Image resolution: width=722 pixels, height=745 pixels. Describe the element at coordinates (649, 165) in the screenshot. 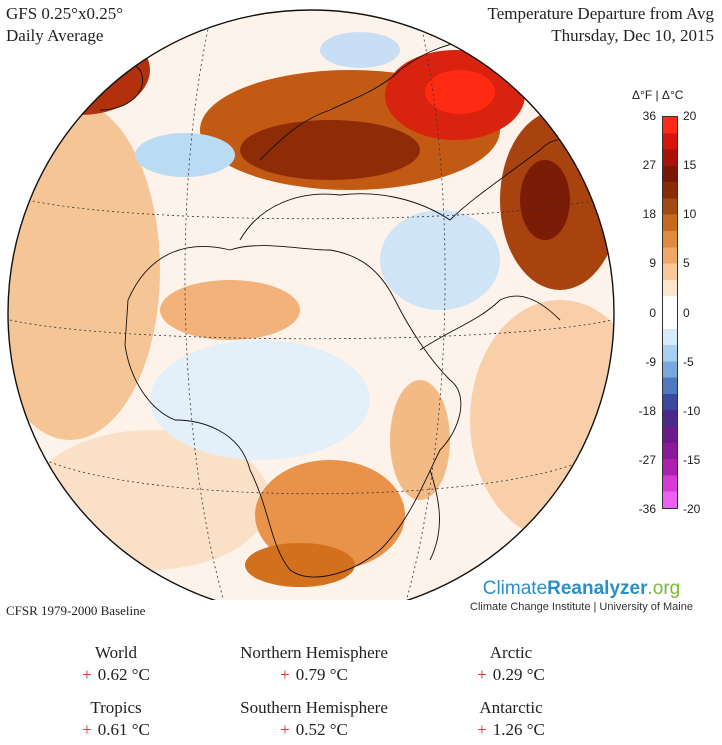

I see `tick-label-f: 27` at that location.